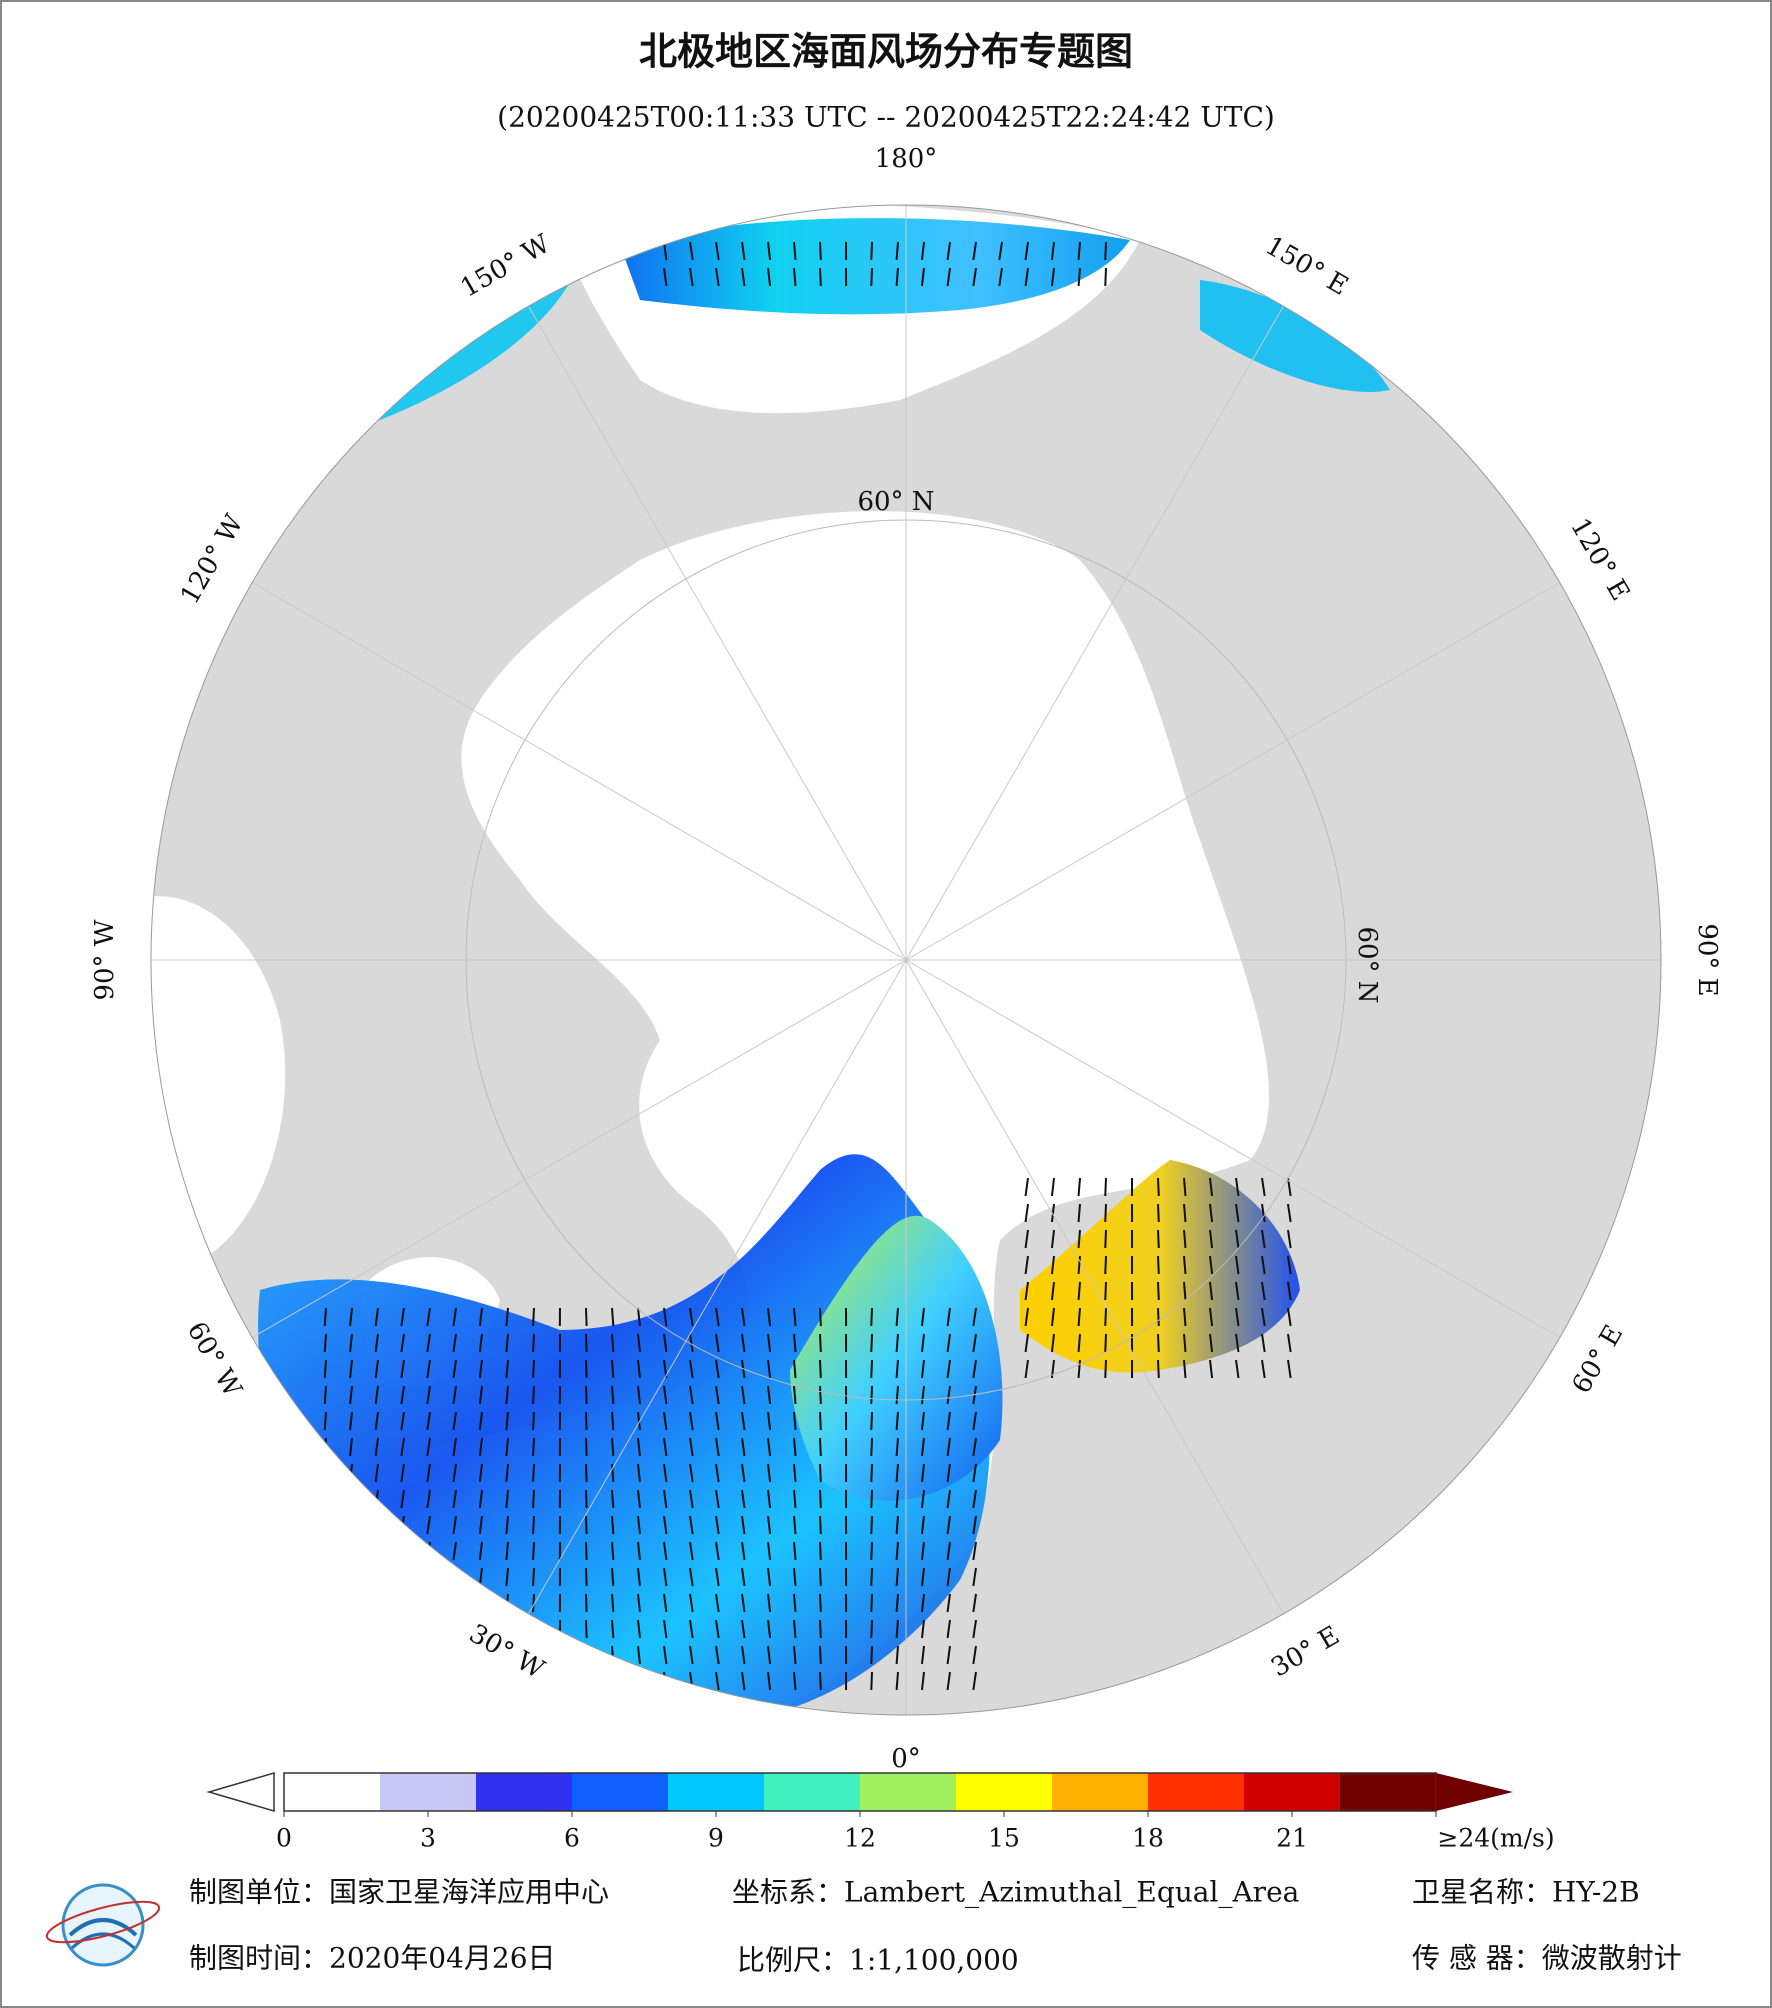 This screenshot has width=1772, height=2008. What do you see at coordinates (1495, 1838) in the screenshot?
I see `colorbar-tick-label: ≥24(m/s)` at bounding box center [1495, 1838].